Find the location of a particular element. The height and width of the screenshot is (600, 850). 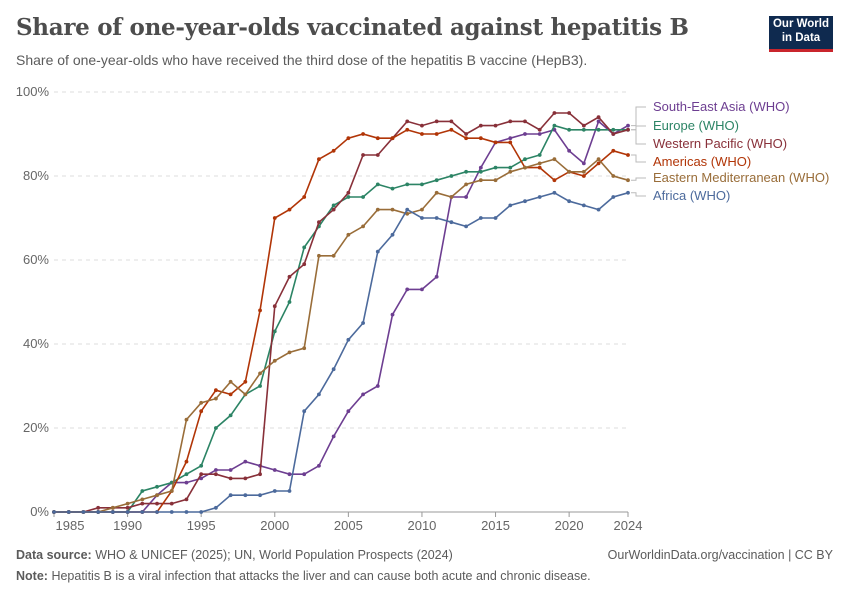

note-label: Note: is located at coordinates (32, 576).